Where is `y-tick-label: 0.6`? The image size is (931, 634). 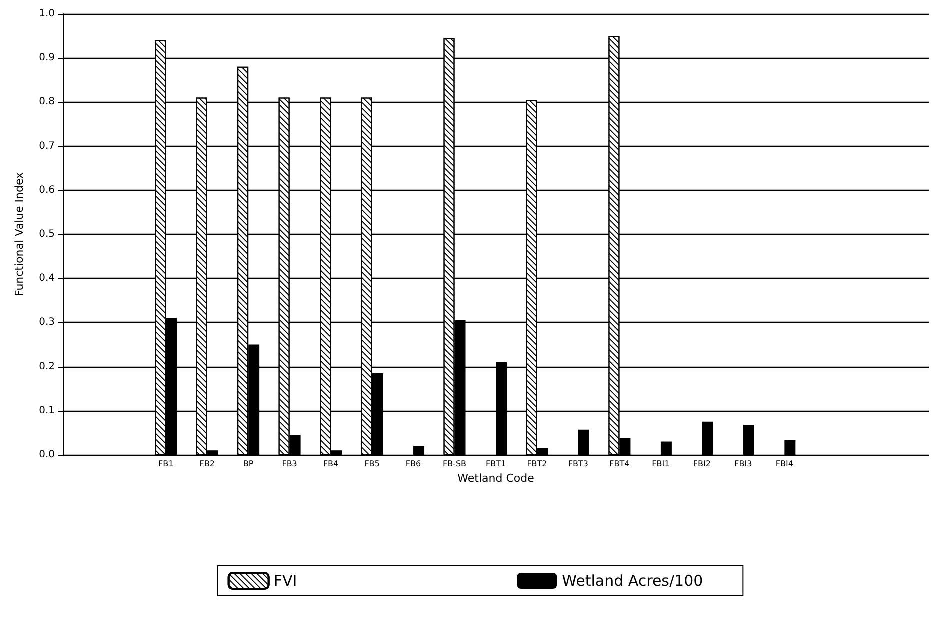 y-tick-label: 0.6 is located at coordinates (47, 190).